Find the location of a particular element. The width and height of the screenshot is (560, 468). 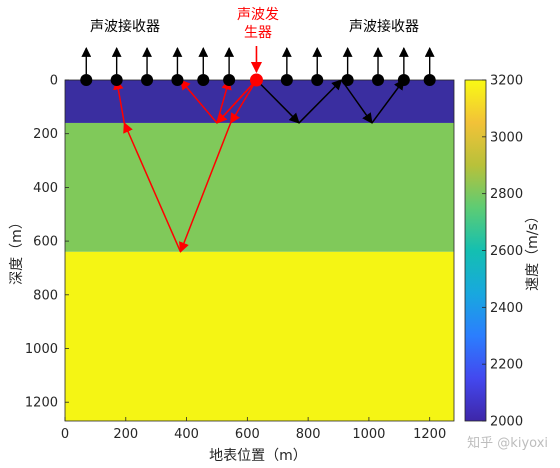

y-tick-label: 200 is located at coordinates (45, 134).